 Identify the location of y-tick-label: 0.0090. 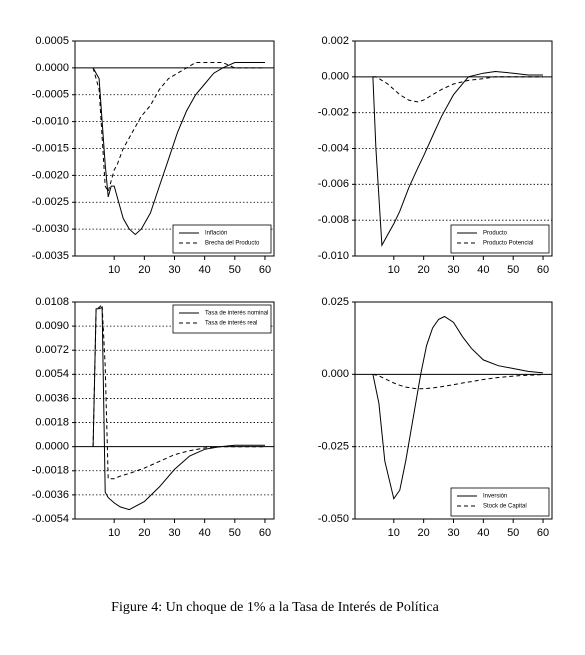
(52, 326).